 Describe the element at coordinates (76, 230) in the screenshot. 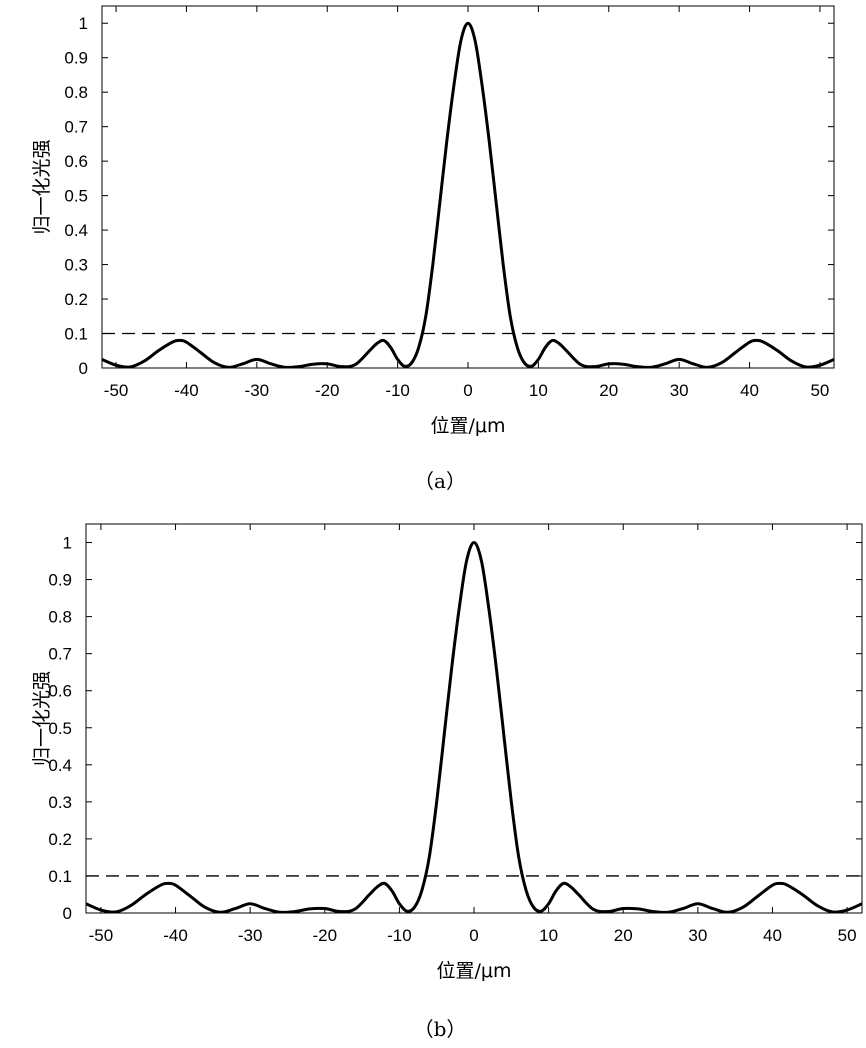

I see `y-tick-label: 0.4` at that location.